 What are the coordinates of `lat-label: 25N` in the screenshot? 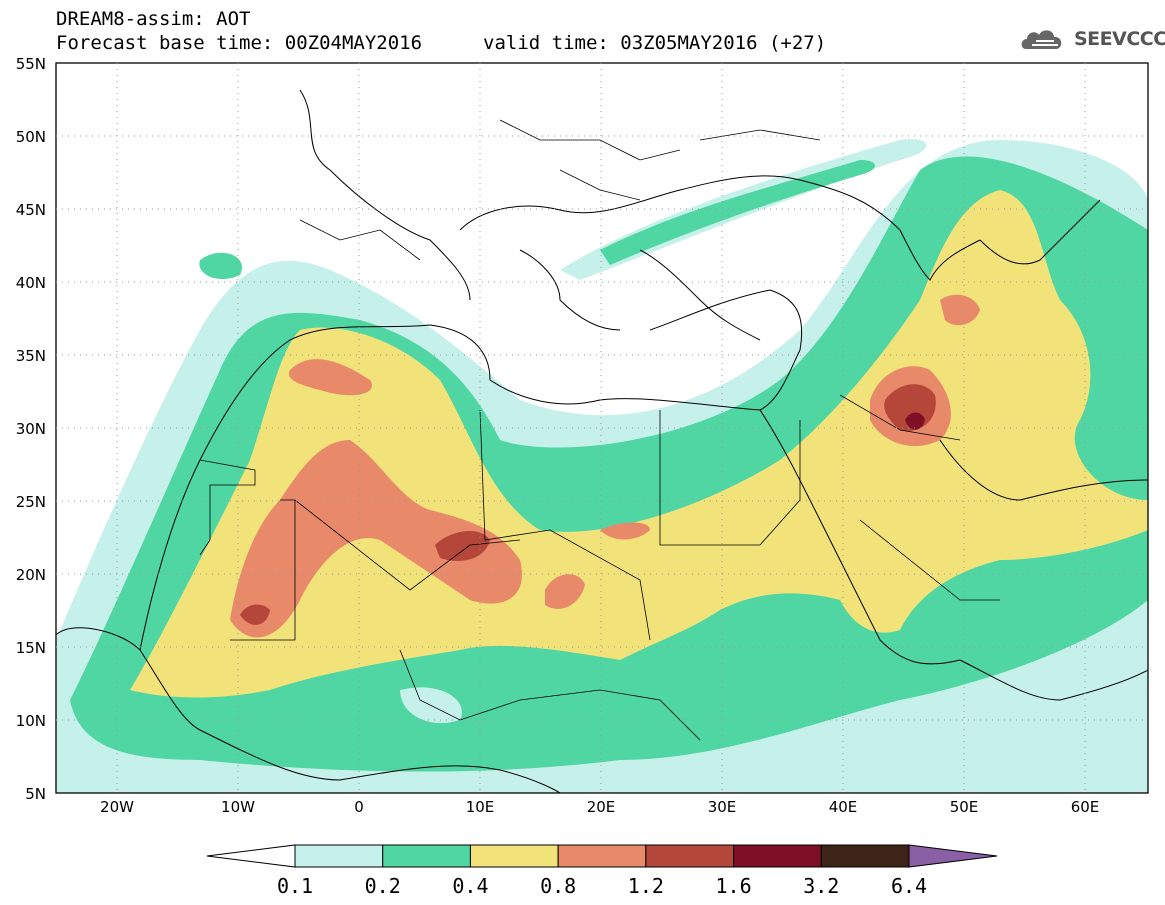 It's located at (31, 502).